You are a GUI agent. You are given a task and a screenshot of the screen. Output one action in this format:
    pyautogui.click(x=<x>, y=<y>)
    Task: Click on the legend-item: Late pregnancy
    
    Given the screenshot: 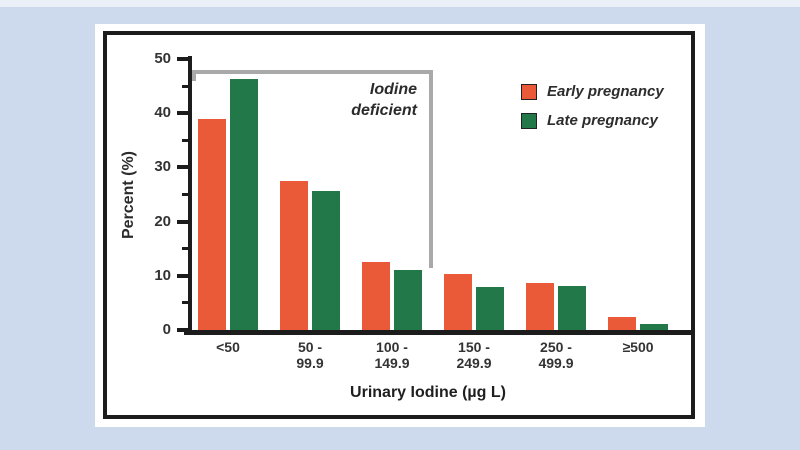 What is the action you would take?
    pyautogui.click(x=592, y=120)
    